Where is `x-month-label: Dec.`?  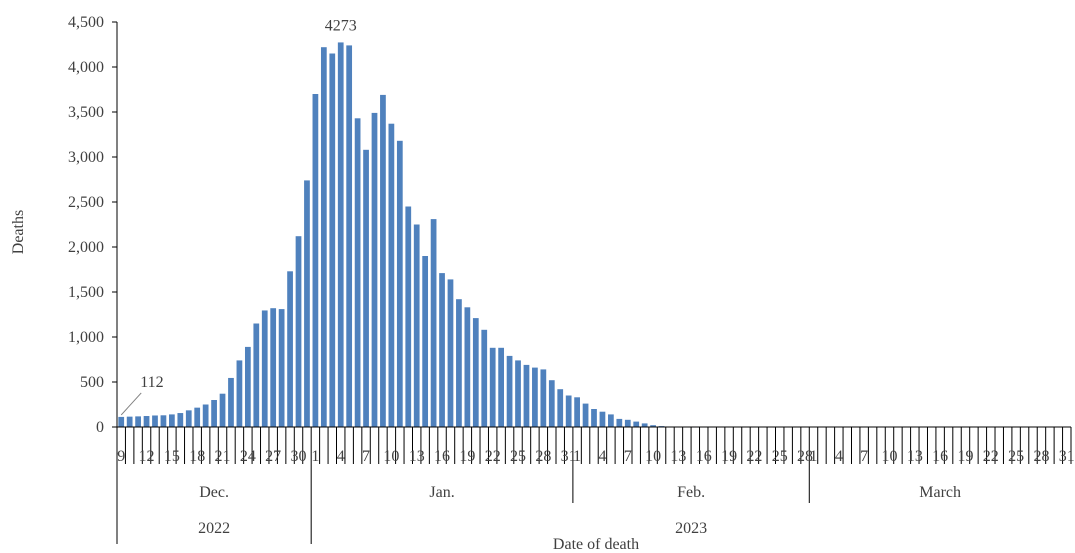 x-month-label: Dec. is located at coordinates (214, 492).